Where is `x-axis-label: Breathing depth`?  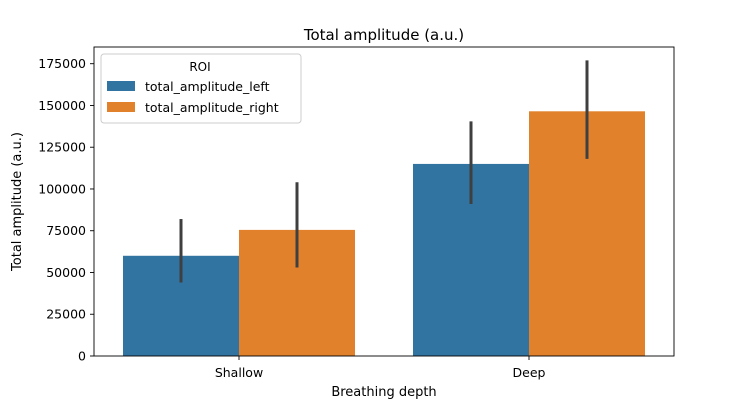
x-axis-label: Breathing depth is located at coordinates (383, 392).